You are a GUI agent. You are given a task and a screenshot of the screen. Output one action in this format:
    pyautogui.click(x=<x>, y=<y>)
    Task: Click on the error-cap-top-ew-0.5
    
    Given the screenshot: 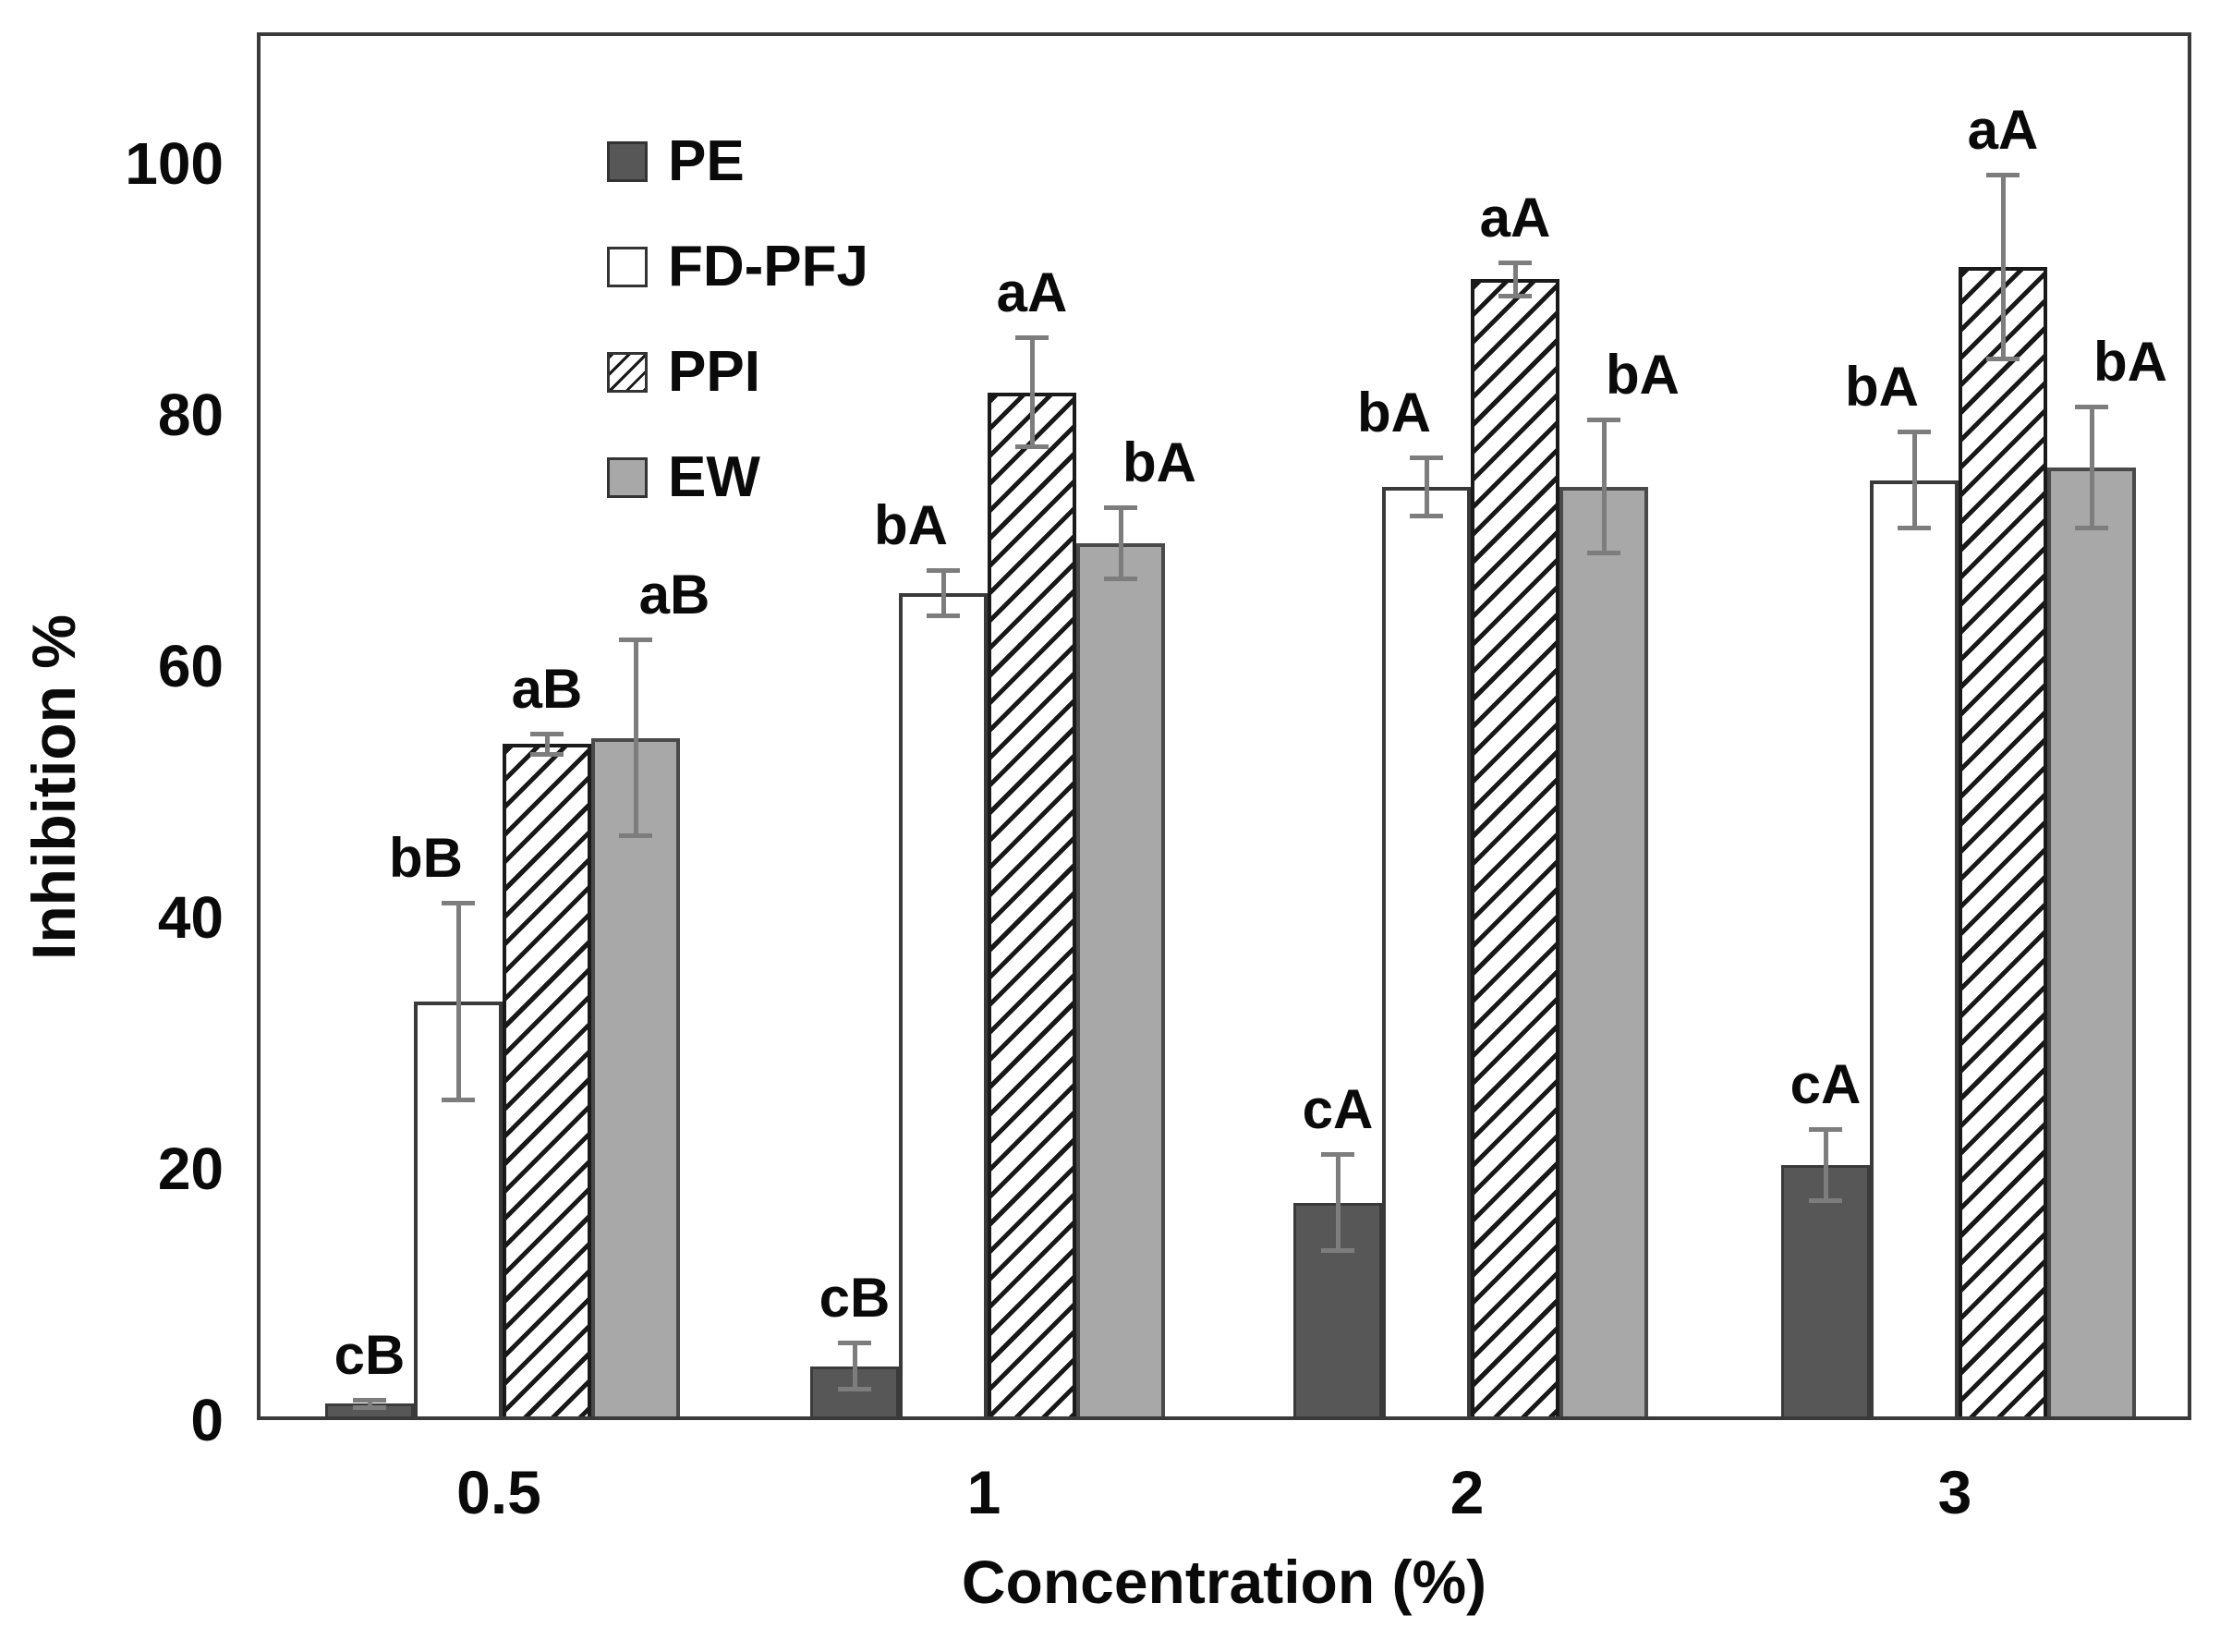 What is the action you would take?
    pyautogui.click(x=635, y=639)
    